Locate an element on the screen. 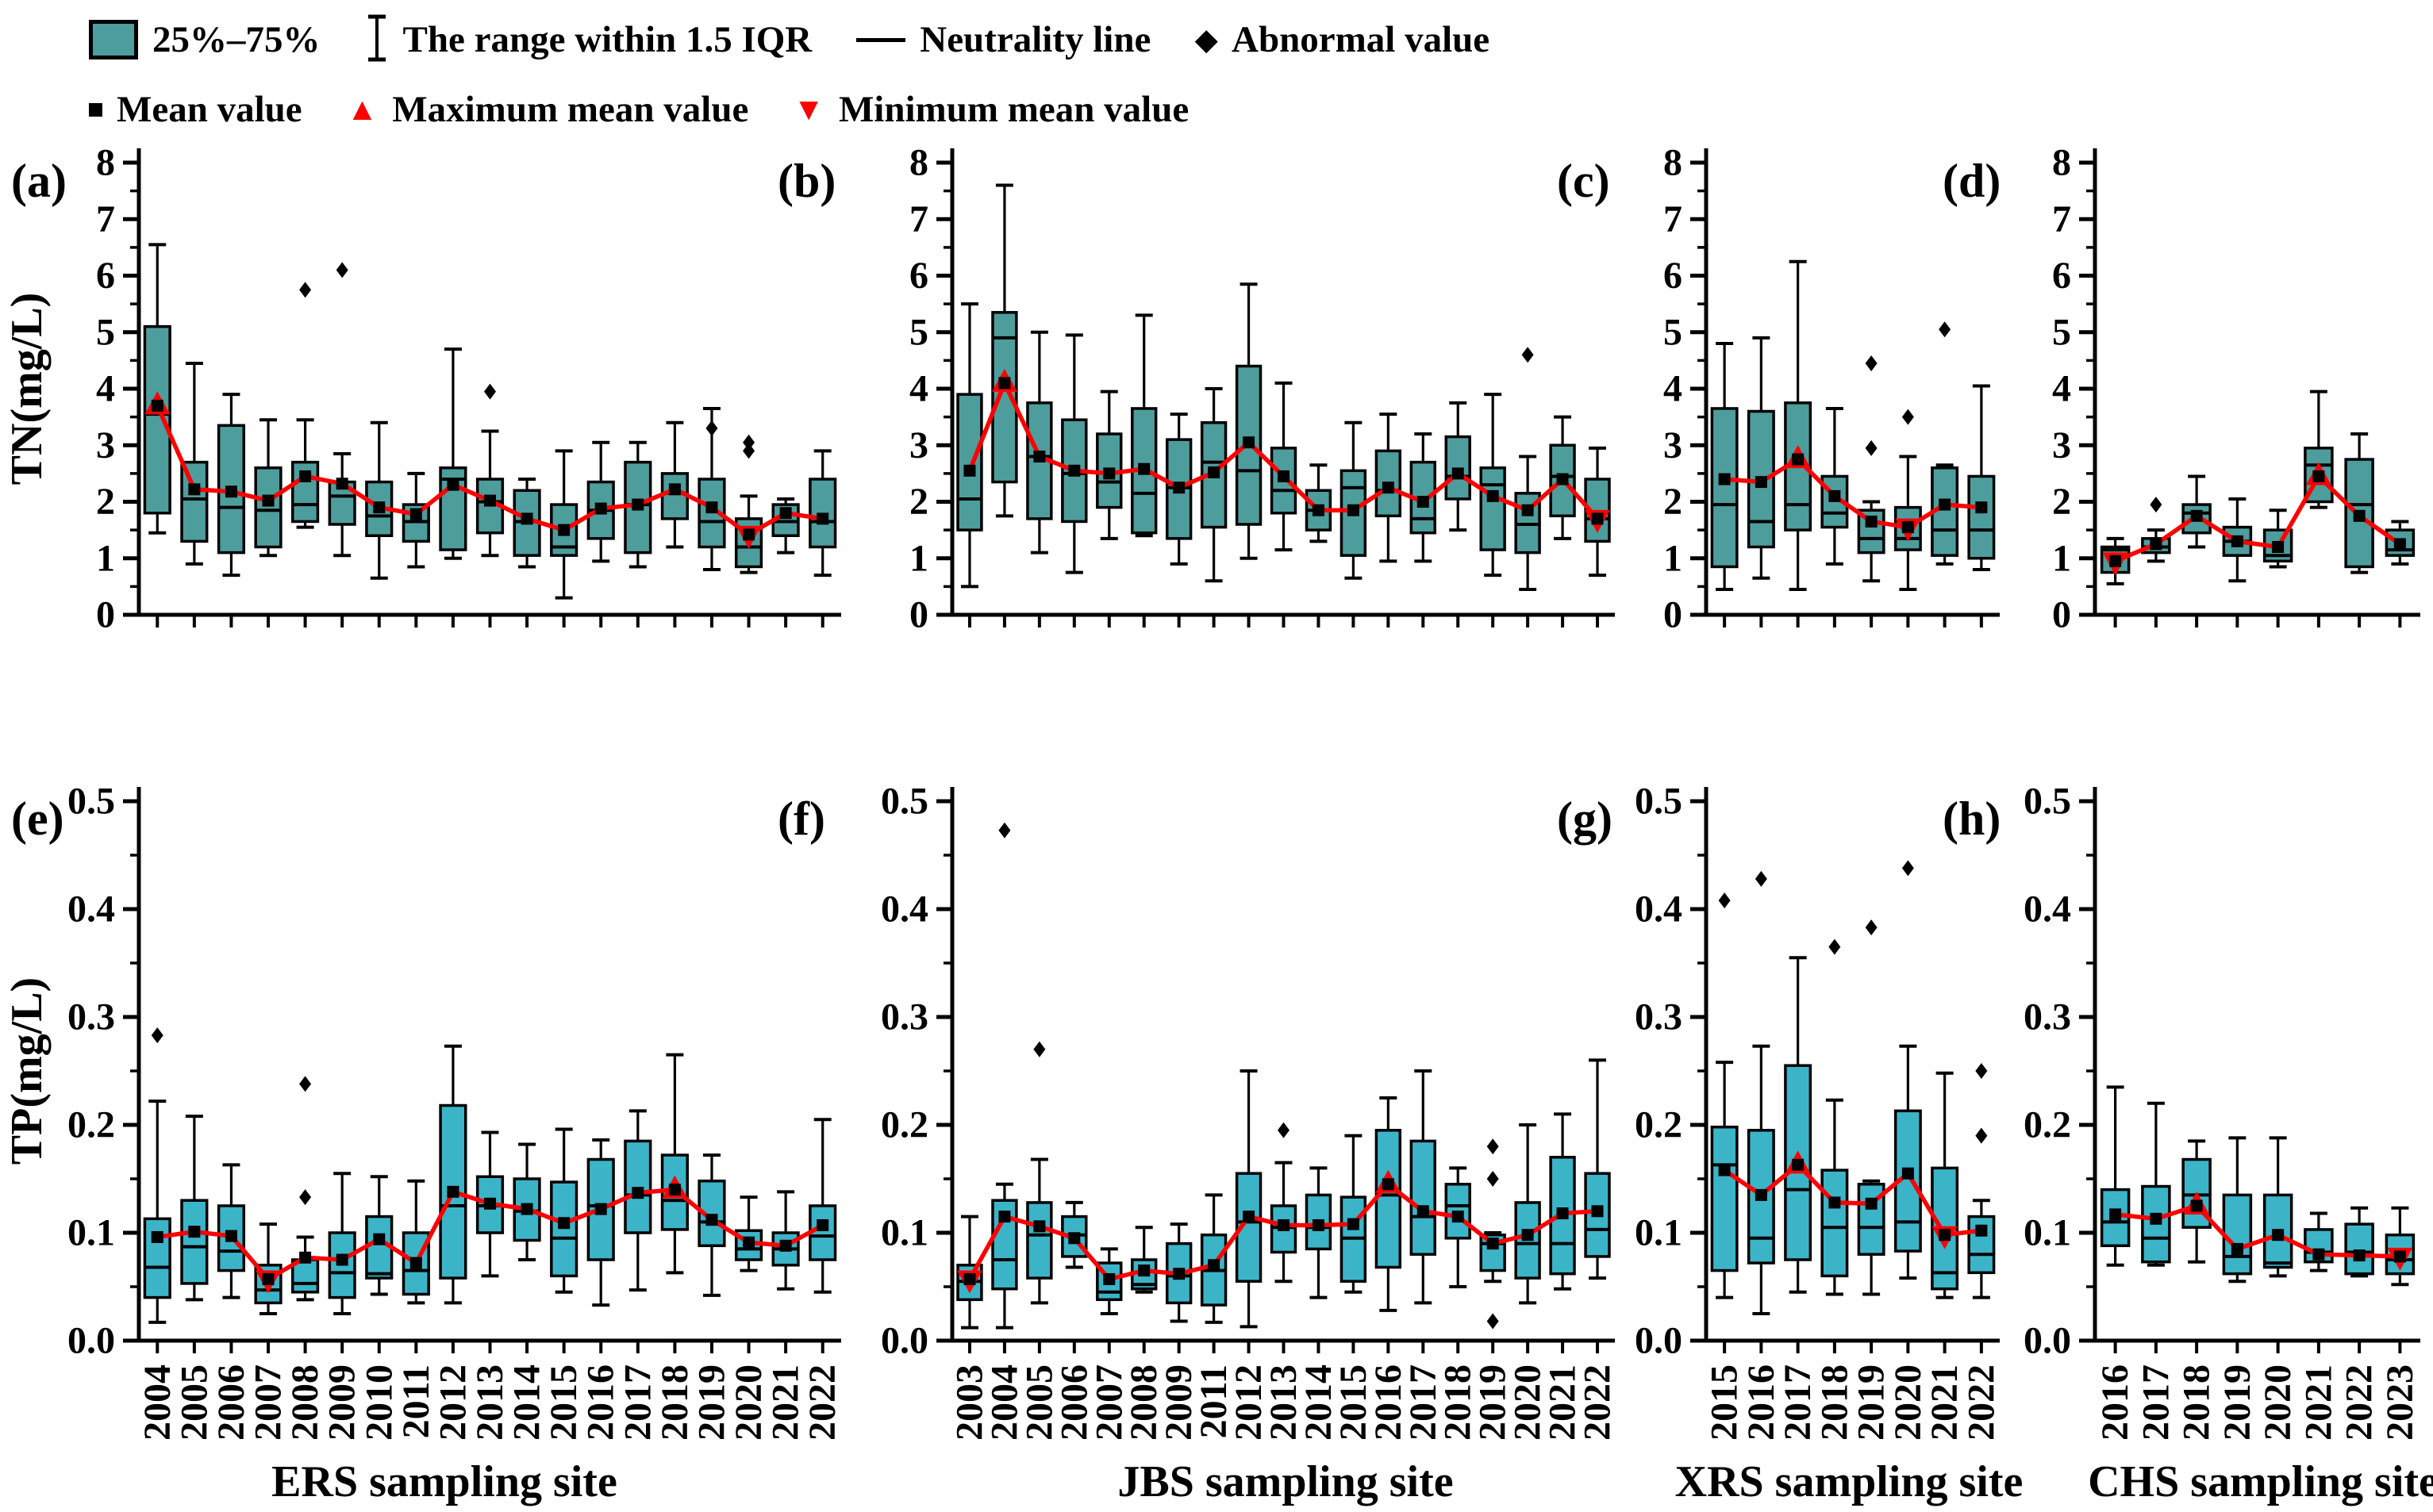 The width and height of the screenshot is (2433, 1512). legend-item-row1-1: The range within 1.5 IQR is located at coordinates (589, 40).